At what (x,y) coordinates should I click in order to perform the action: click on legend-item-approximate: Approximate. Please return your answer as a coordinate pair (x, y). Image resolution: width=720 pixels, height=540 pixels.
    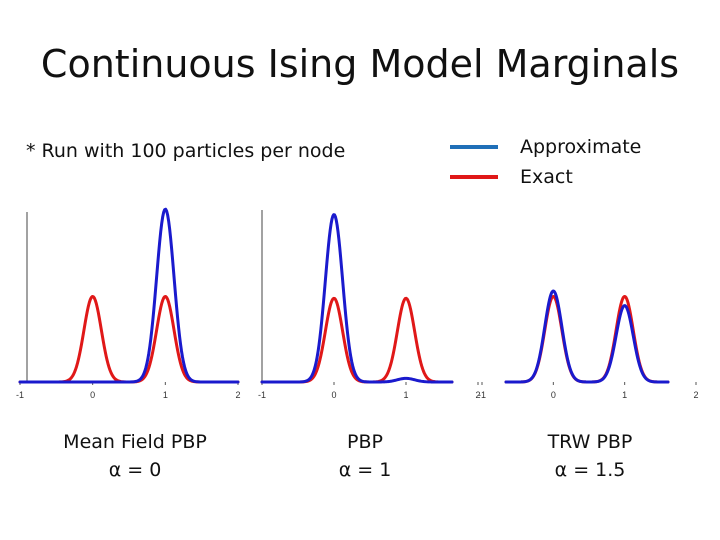
    Looking at the image, I should click on (545, 147).